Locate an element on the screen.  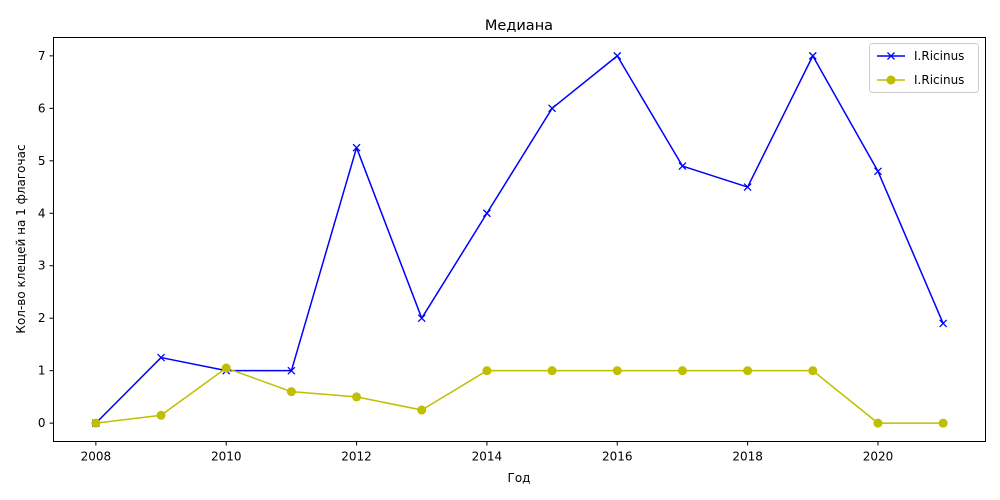
x-tick-label: 2020 is located at coordinates (878, 457).